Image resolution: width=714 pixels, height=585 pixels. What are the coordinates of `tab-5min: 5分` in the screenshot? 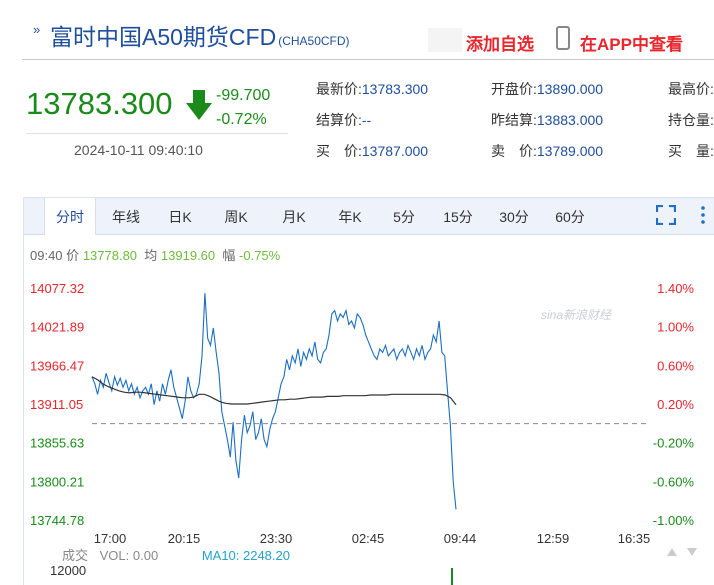 It's located at (404, 217).